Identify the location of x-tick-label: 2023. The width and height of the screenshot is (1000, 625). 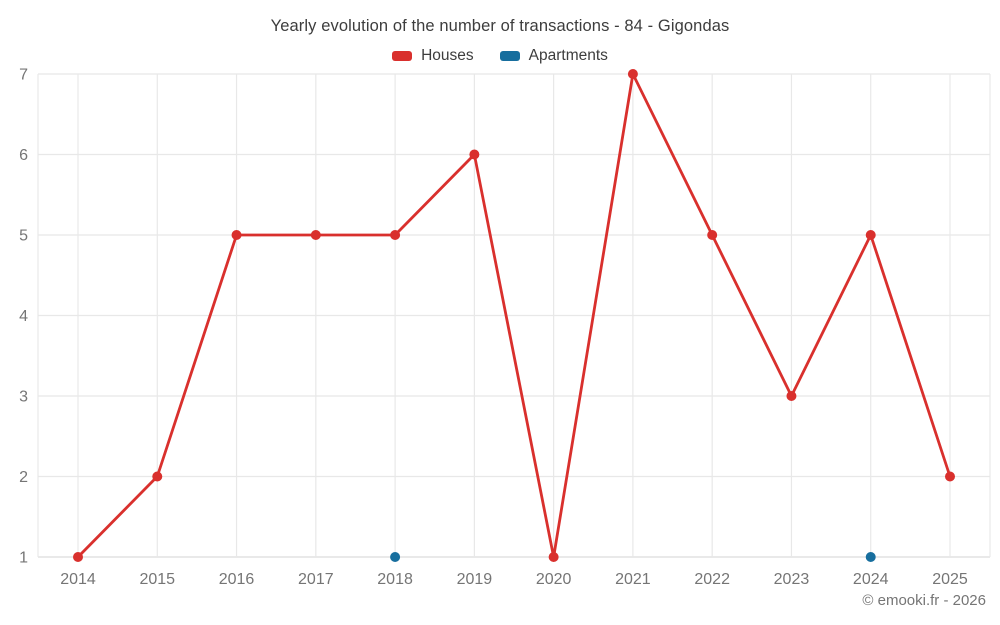
(792, 579).